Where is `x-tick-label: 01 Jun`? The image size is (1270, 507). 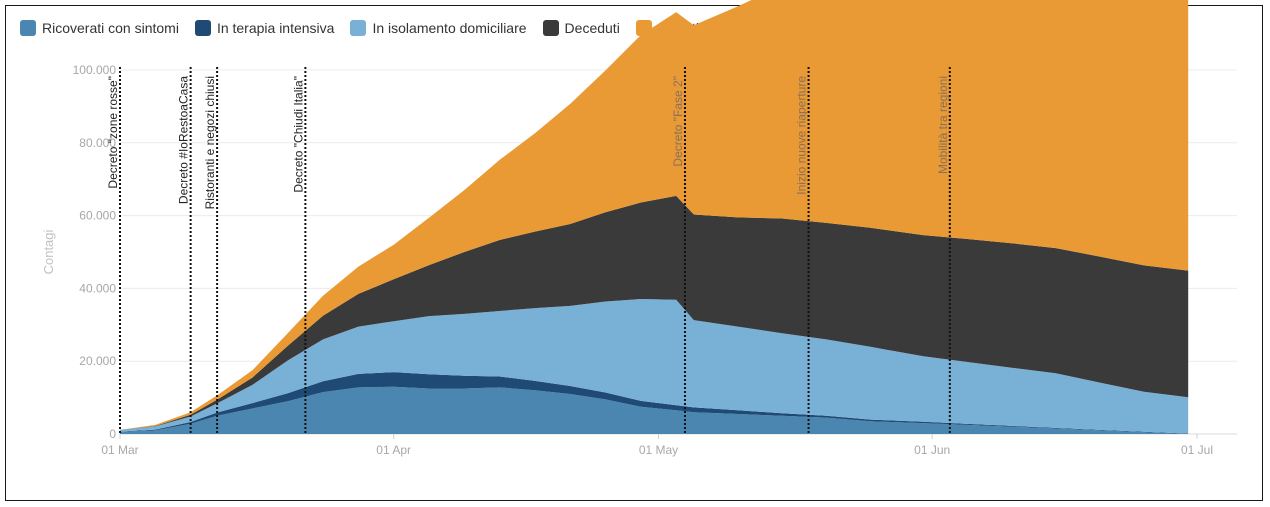 x-tick-label: 01 Jun is located at coordinates (932, 450).